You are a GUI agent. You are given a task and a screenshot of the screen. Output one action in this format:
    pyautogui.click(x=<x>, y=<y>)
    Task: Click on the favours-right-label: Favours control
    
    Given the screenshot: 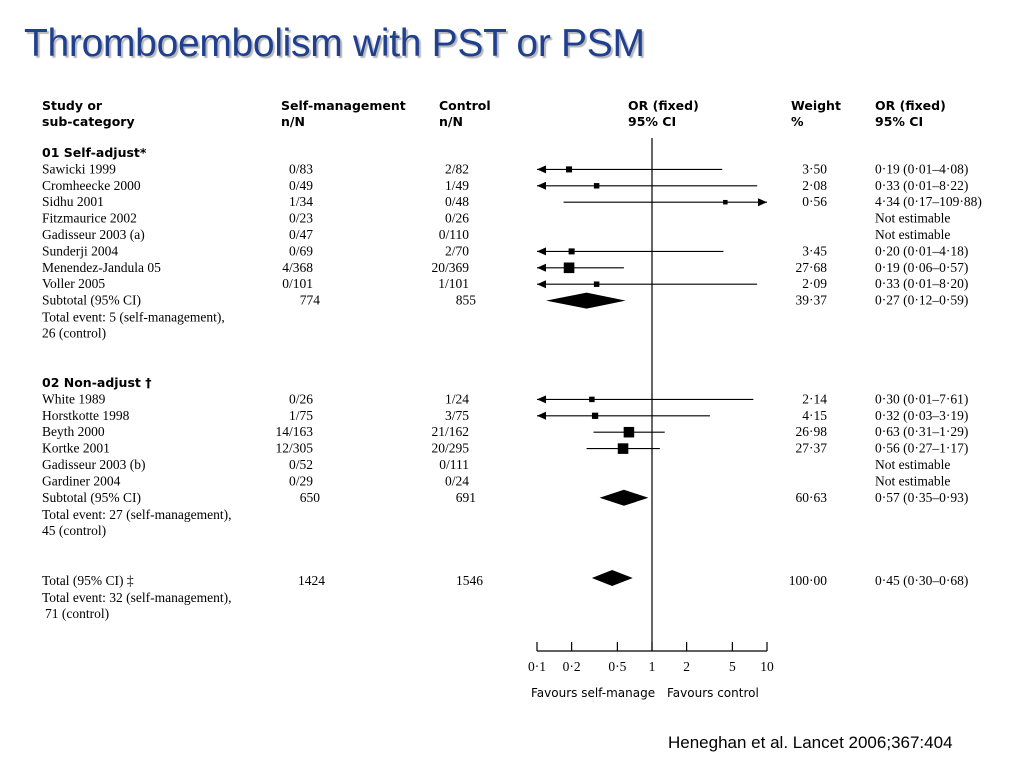 What is the action you would take?
    pyautogui.click(x=713, y=693)
    